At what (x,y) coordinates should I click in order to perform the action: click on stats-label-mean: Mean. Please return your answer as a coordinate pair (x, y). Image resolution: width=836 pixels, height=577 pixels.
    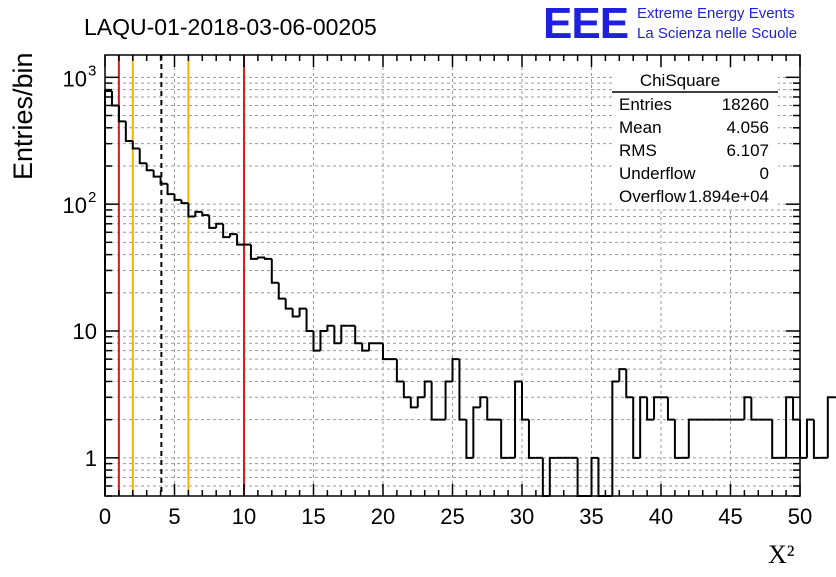
    Looking at the image, I should click on (640, 127).